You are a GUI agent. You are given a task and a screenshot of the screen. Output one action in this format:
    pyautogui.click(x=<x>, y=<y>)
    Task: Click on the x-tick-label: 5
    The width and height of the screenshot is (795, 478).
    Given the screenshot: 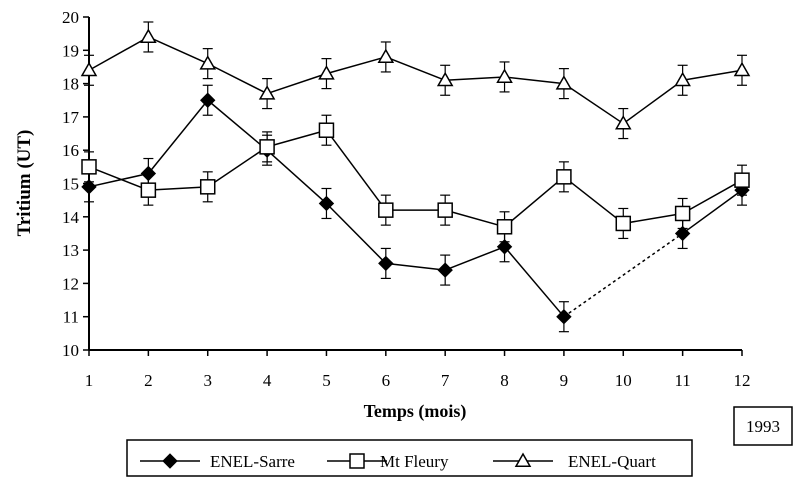 What is the action you would take?
    pyautogui.click(x=326, y=380)
    